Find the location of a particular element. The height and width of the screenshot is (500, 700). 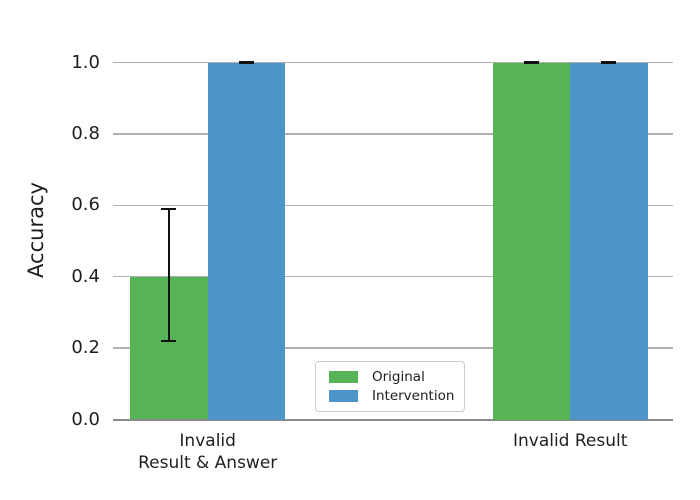

bar-original-group2 is located at coordinates (531, 241).